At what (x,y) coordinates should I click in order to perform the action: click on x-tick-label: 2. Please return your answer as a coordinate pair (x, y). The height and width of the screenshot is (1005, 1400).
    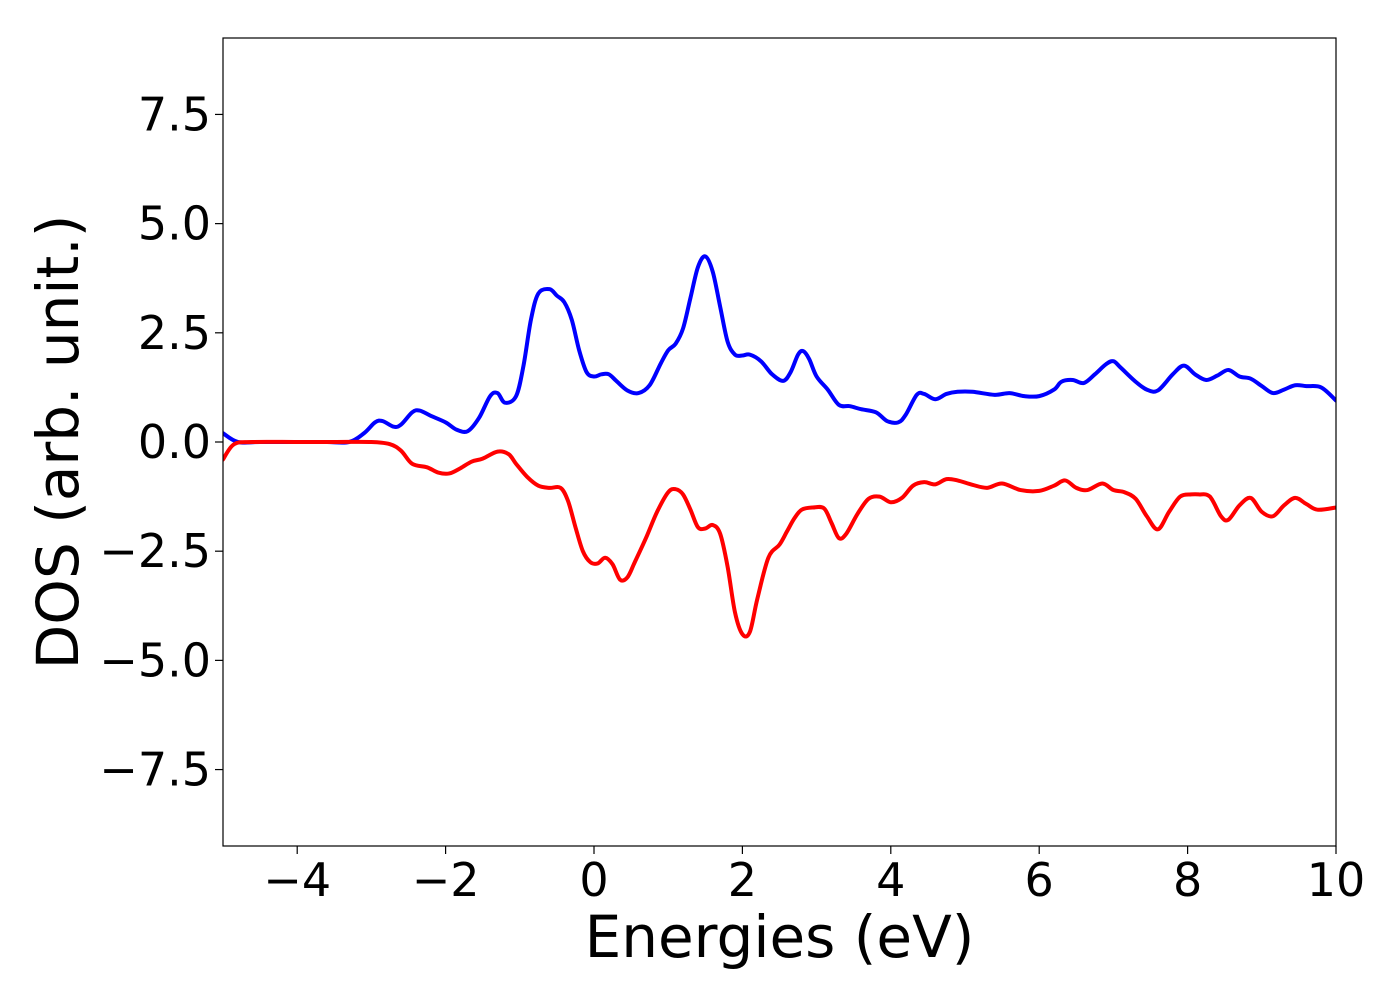
    Looking at the image, I should click on (742, 880).